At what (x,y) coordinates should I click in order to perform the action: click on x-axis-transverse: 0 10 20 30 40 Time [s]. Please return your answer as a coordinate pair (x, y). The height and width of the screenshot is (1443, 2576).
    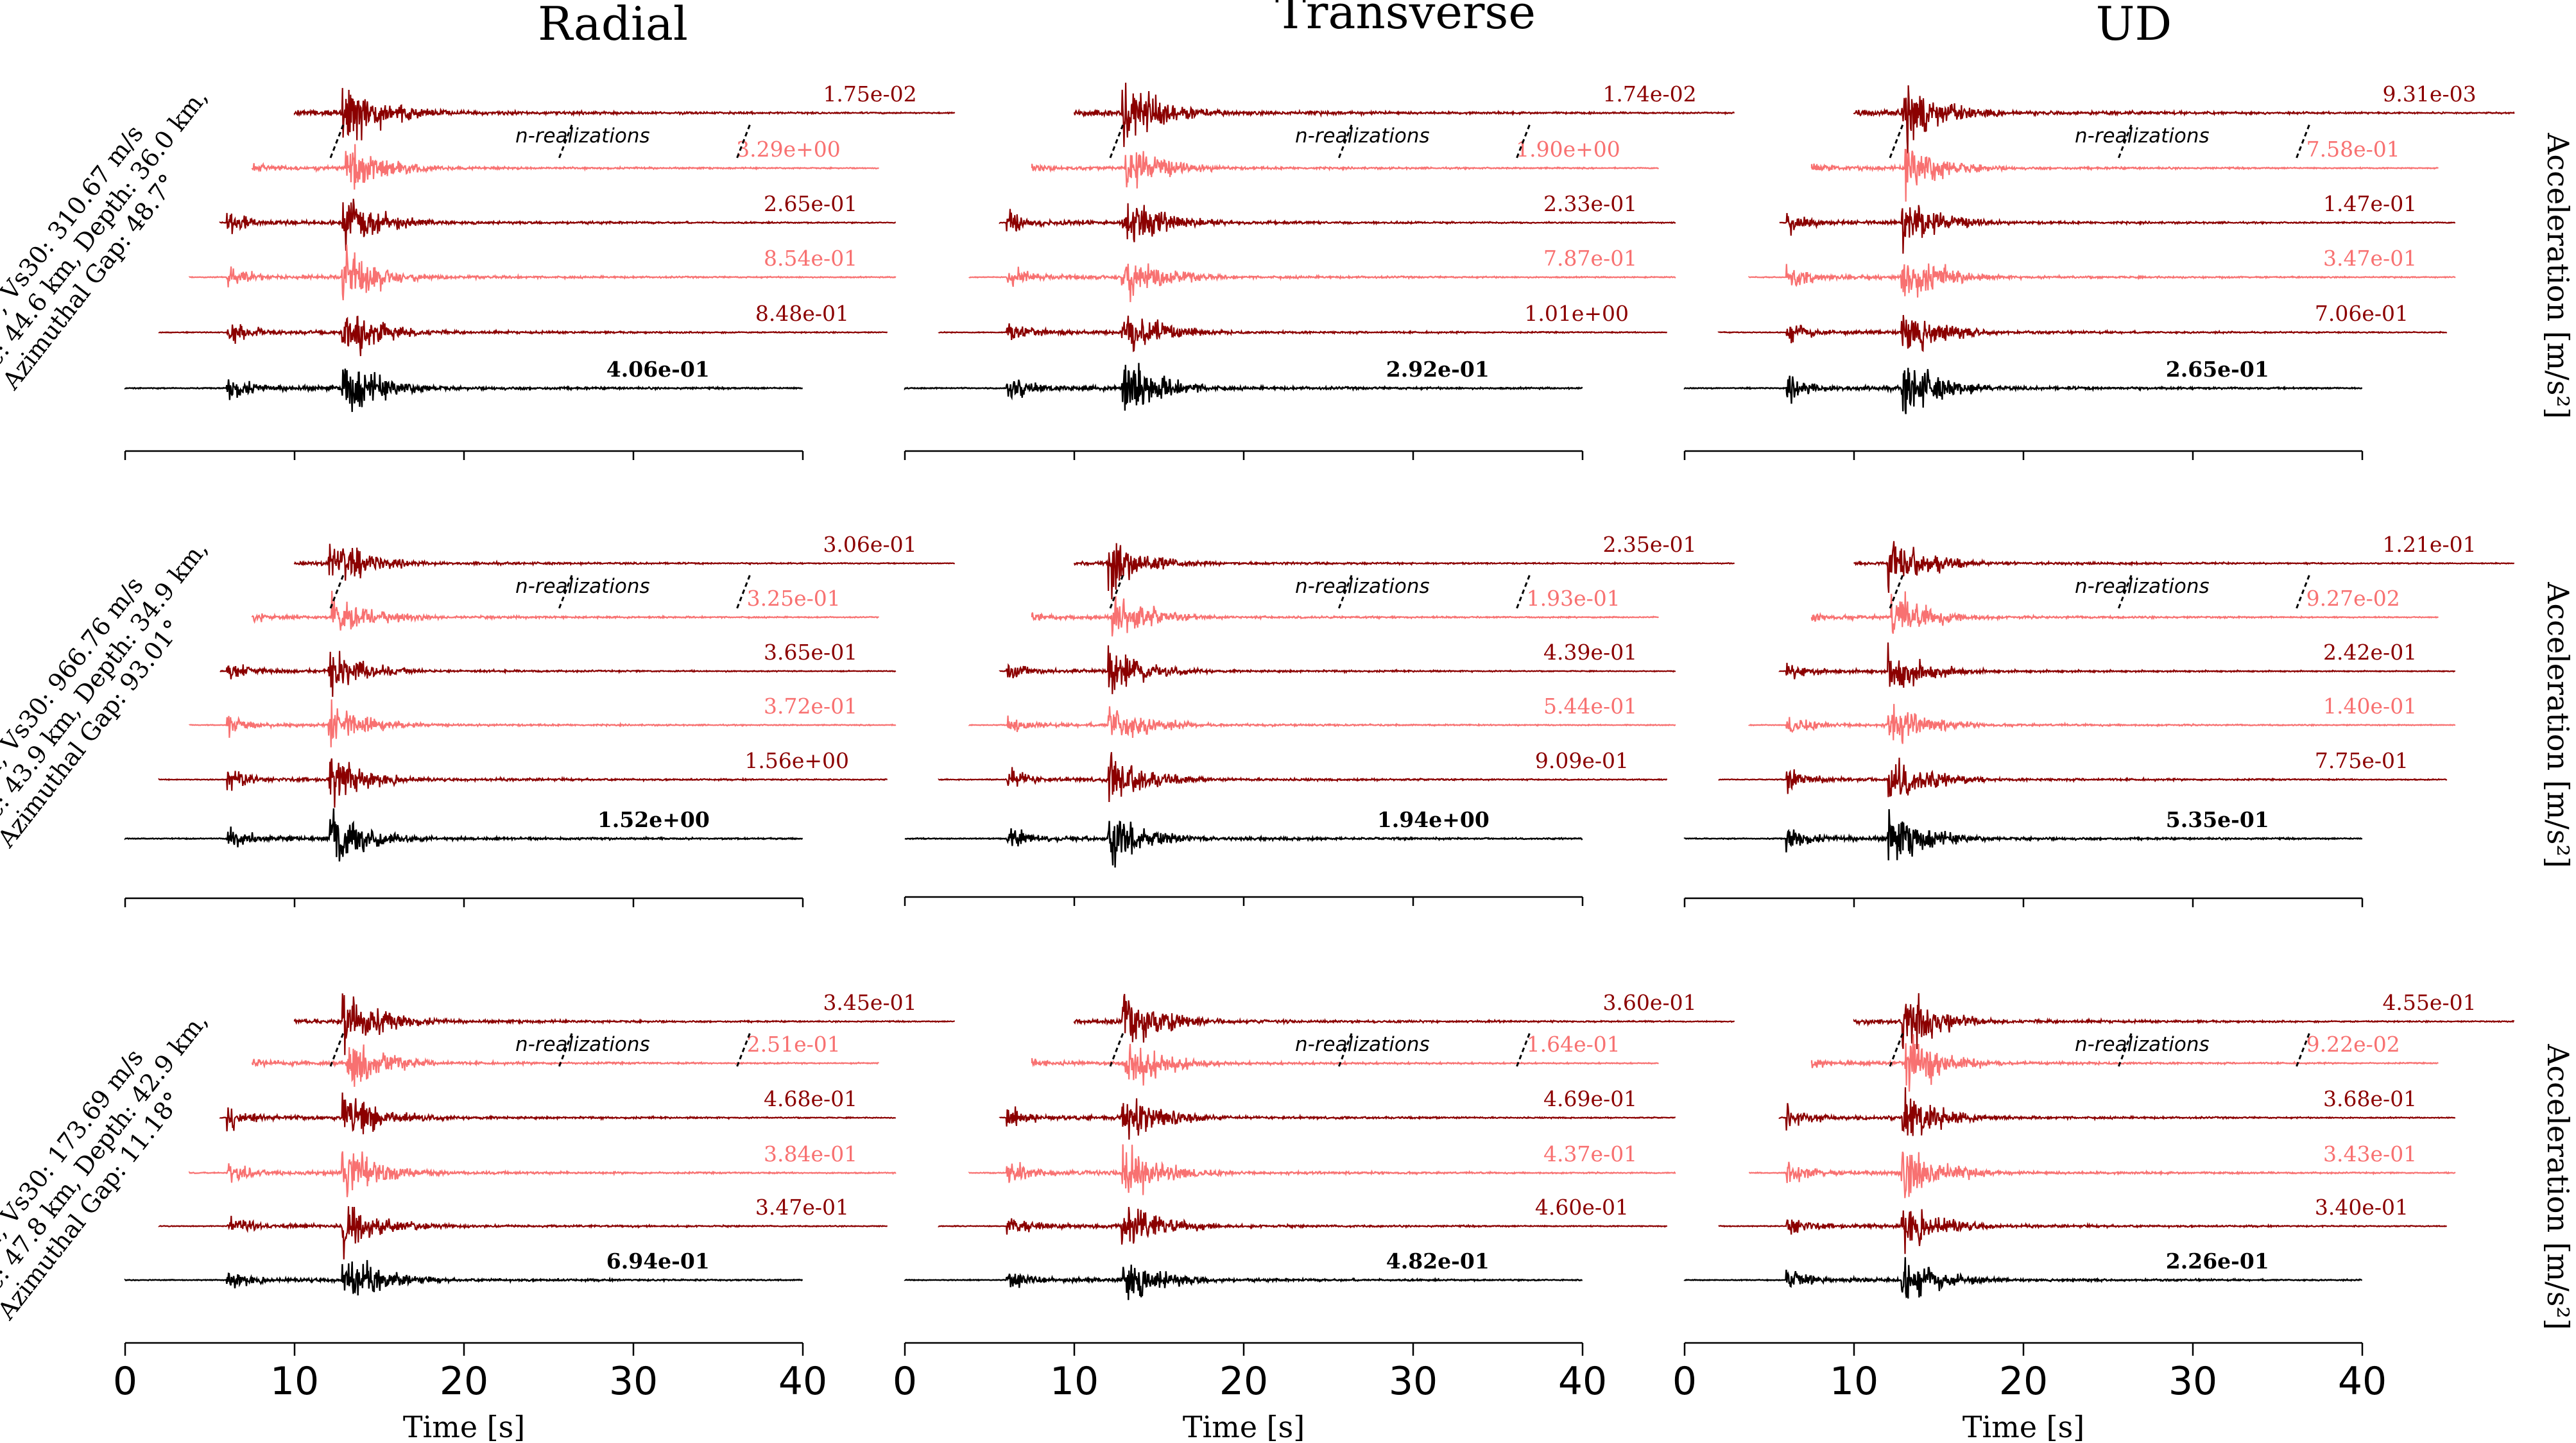
    Looking at the image, I should click on (1250, 1392).